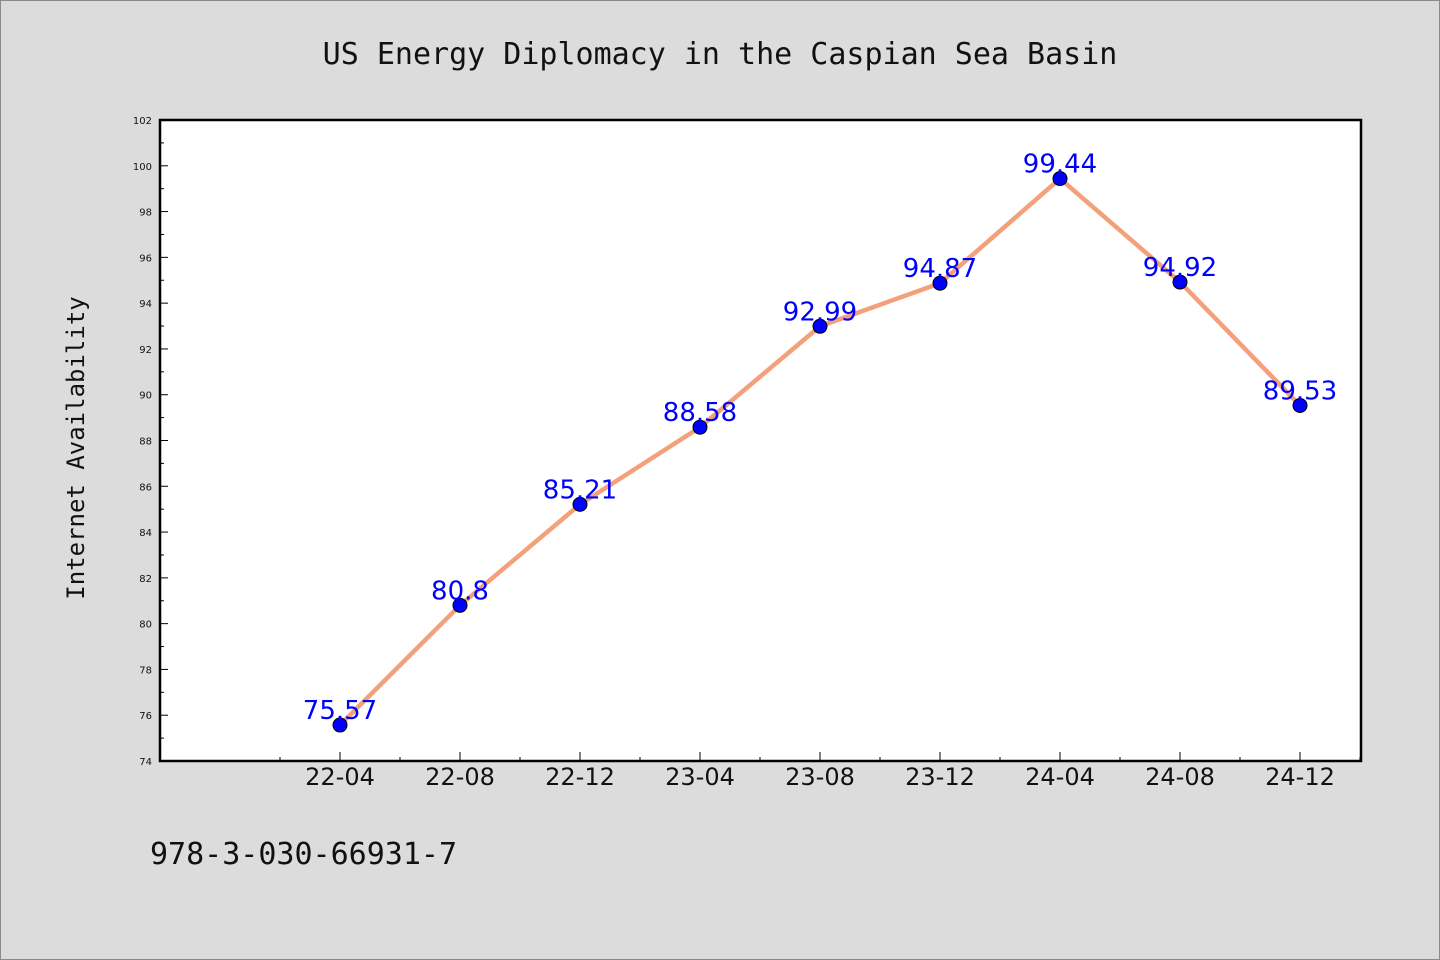 This screenshot has height=960, width=1440. Describe the element at coordinates (145, 258) in the screenshot. I see `y-tick-label: 96` at that location.